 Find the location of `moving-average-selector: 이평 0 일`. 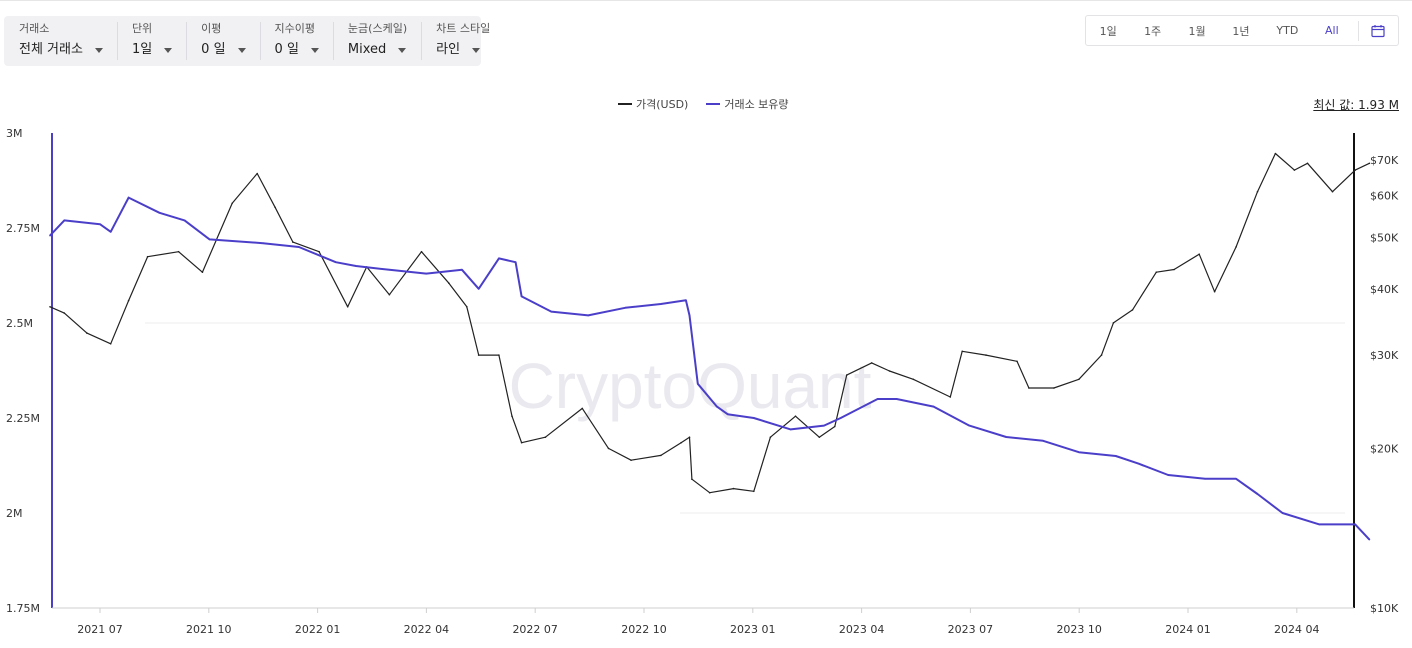

moving-average-selector: 이평 0 일 is located at coordinates (222, 41).